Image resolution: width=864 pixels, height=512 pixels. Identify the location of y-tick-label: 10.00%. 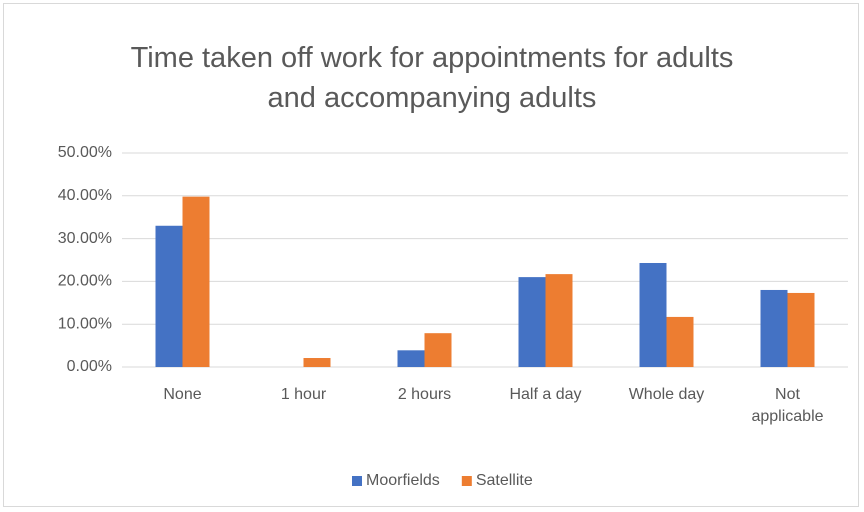
(85, 323).